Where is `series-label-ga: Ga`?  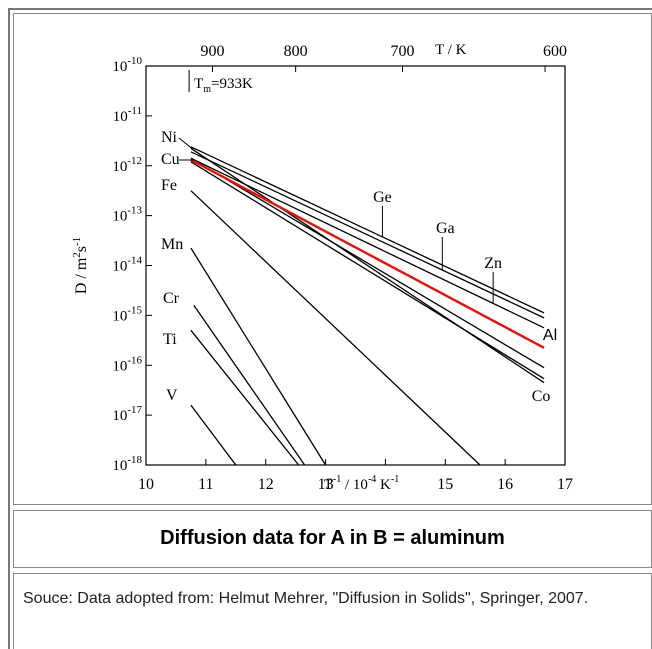 series-label-ga: Ga is located at coordinates (445, 228).